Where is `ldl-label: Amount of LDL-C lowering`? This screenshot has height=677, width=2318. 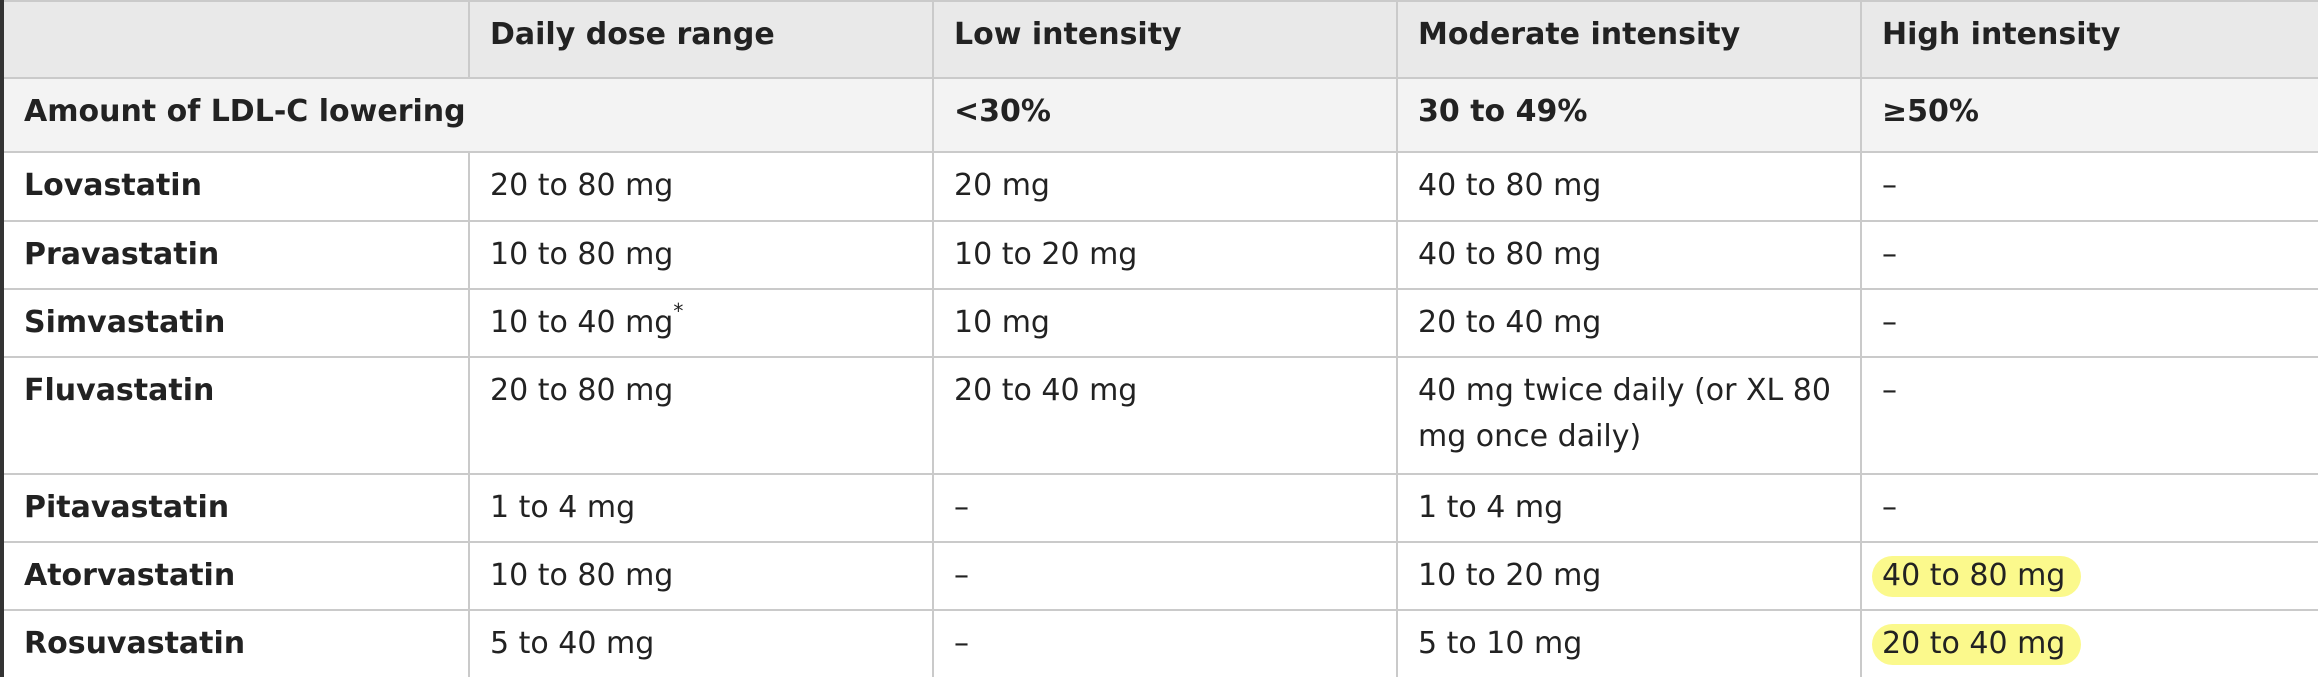 ldl-label: Amount of LDL-C lowering is located at coordinates (467, 115).